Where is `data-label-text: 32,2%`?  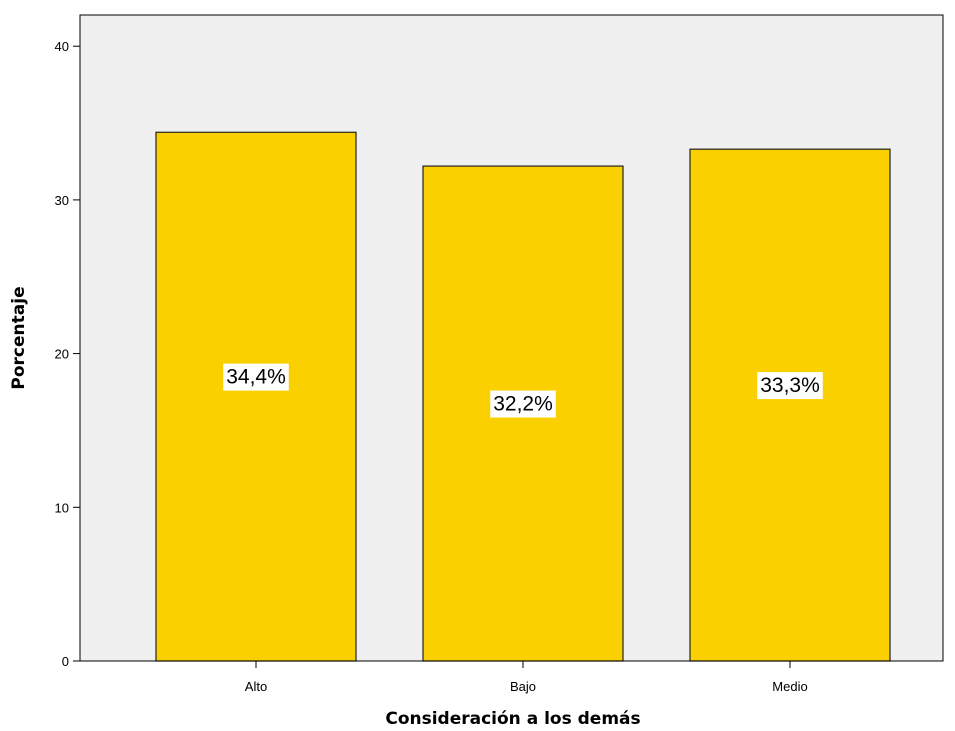 data-label-text: 32,2% is located at coordinates (523, 404).